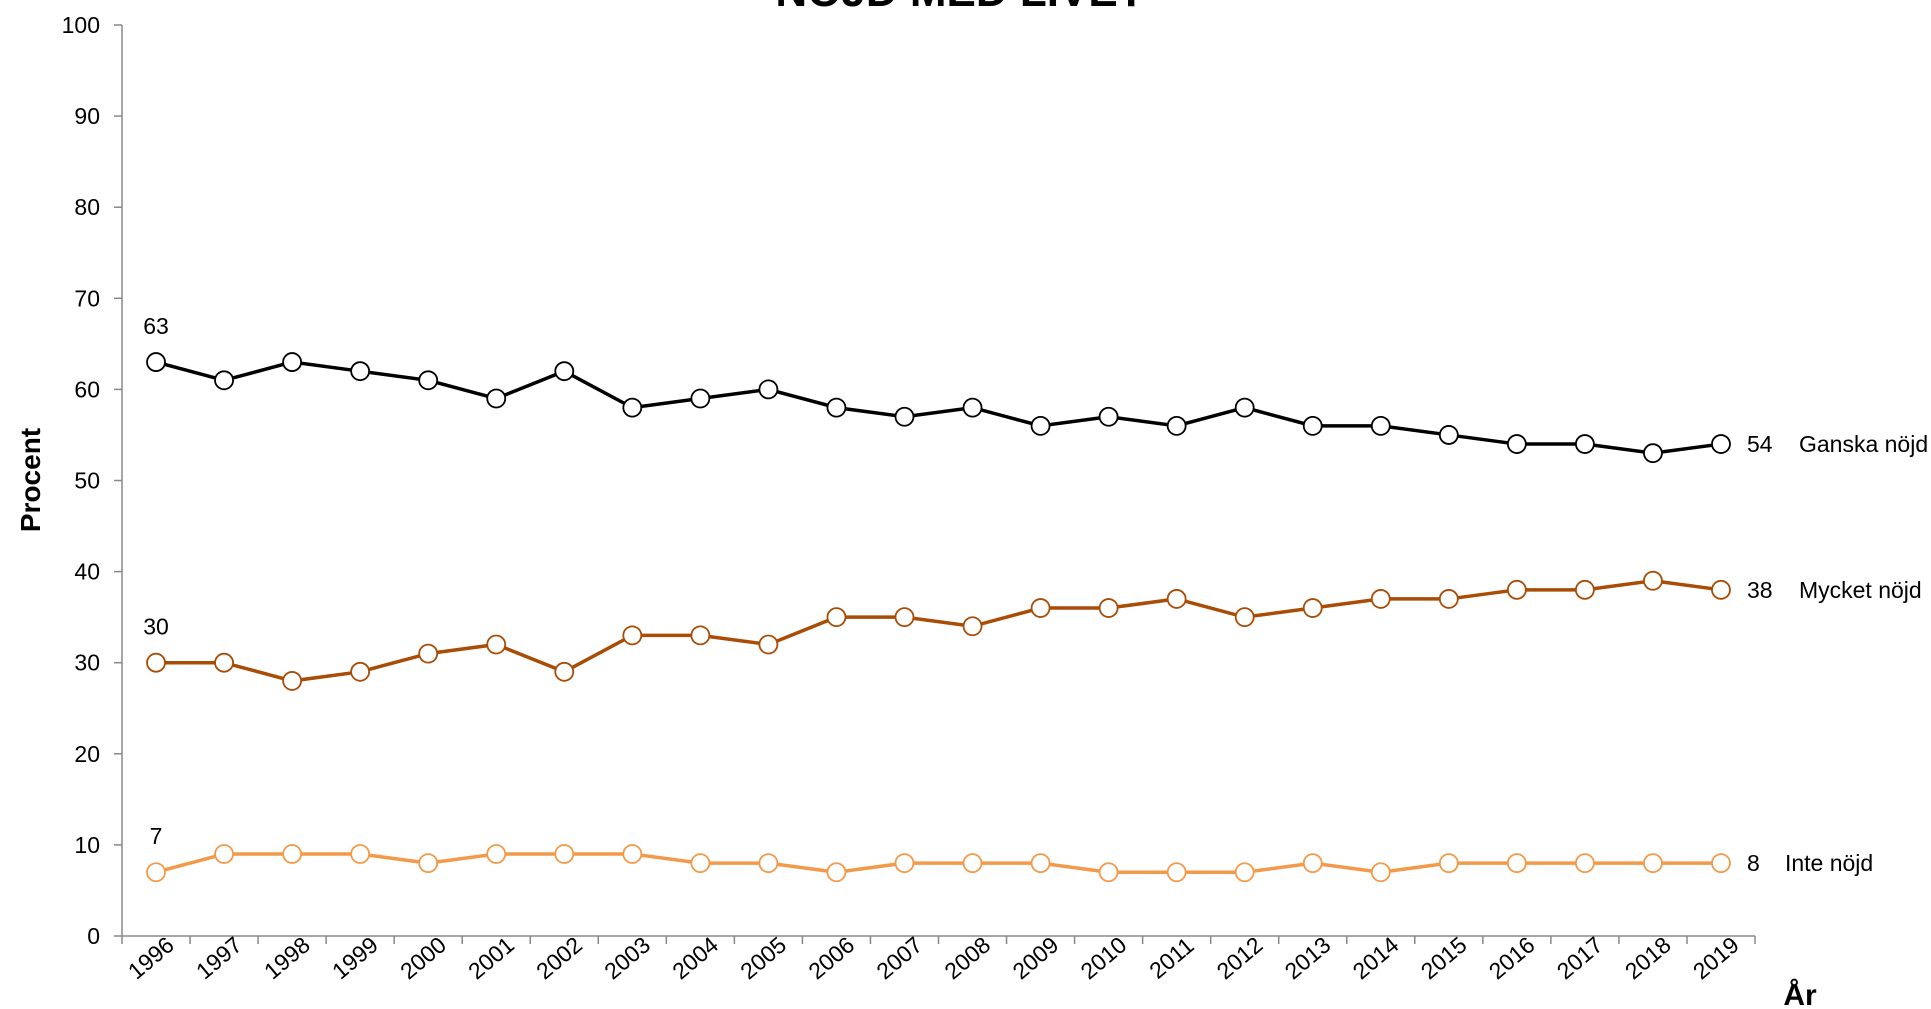 This screenshot has height=1009, width=1931. What do you see at coordinates (87, 481) in the screenshot?
I see `y-tick-label: 50` at bounding box center [87, 481].